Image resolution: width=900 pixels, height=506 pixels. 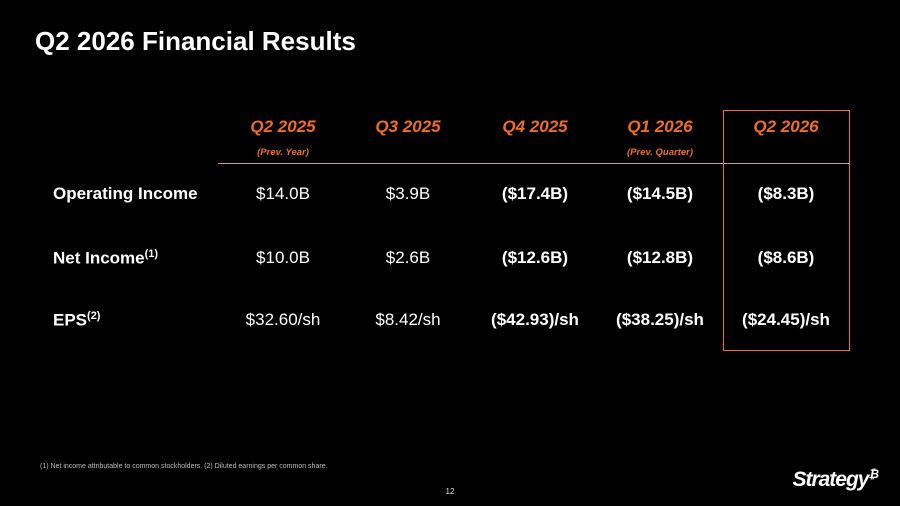 What do you see at coordinates (535, 126) in the screenshot?
I see `column-header: Q4 2025` at bounding box center [535, 126].